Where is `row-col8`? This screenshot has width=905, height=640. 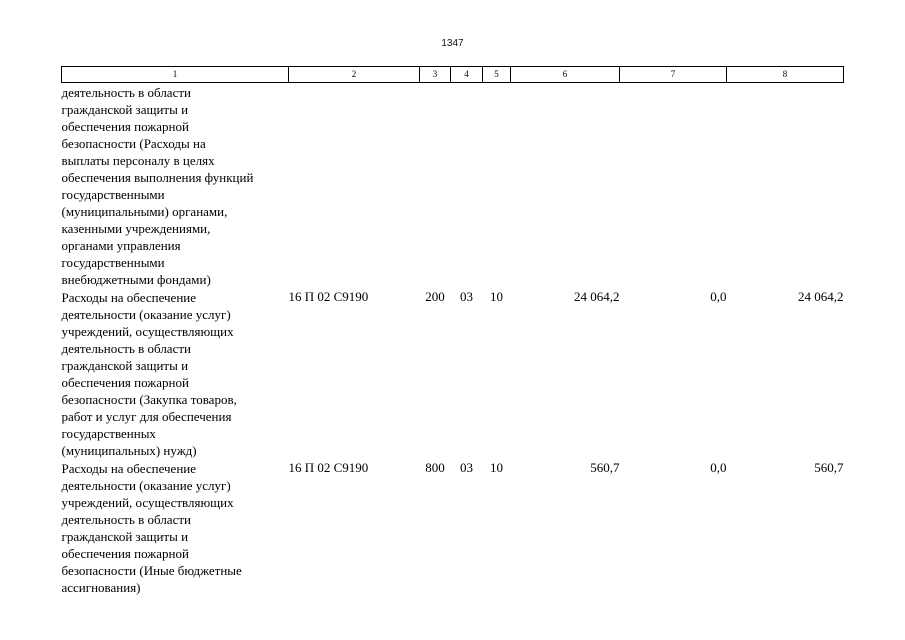
row-col8 is located at coordinates (785, 186).